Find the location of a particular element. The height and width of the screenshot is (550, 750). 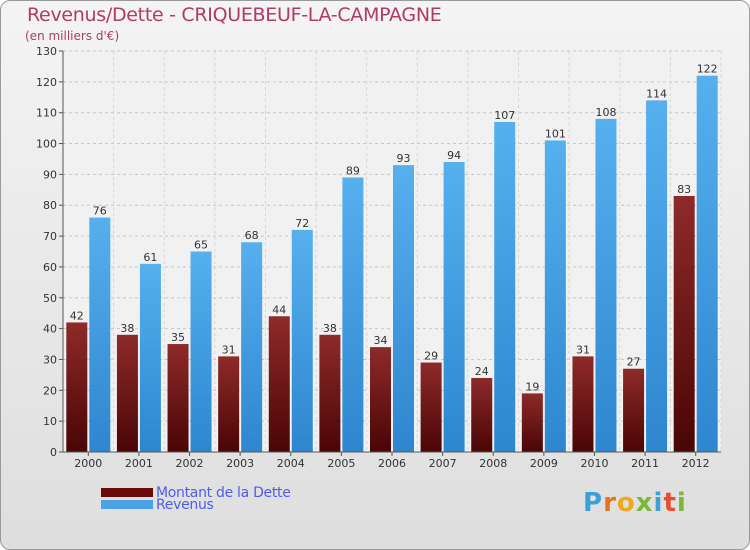

legend-label-revenus: Revenus is located at coordinates (185, 505).